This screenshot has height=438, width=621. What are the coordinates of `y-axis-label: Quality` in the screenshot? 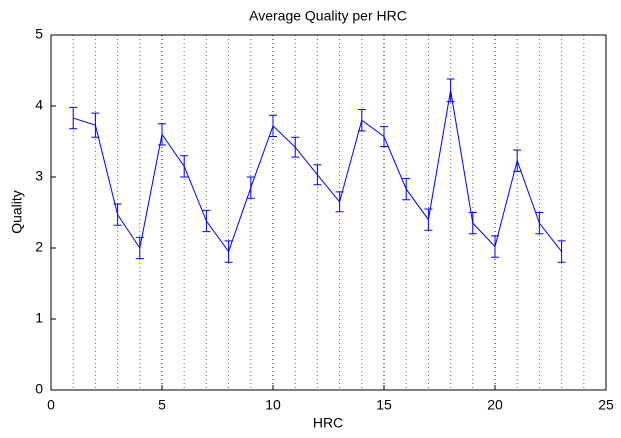 It's located at (17, 212).